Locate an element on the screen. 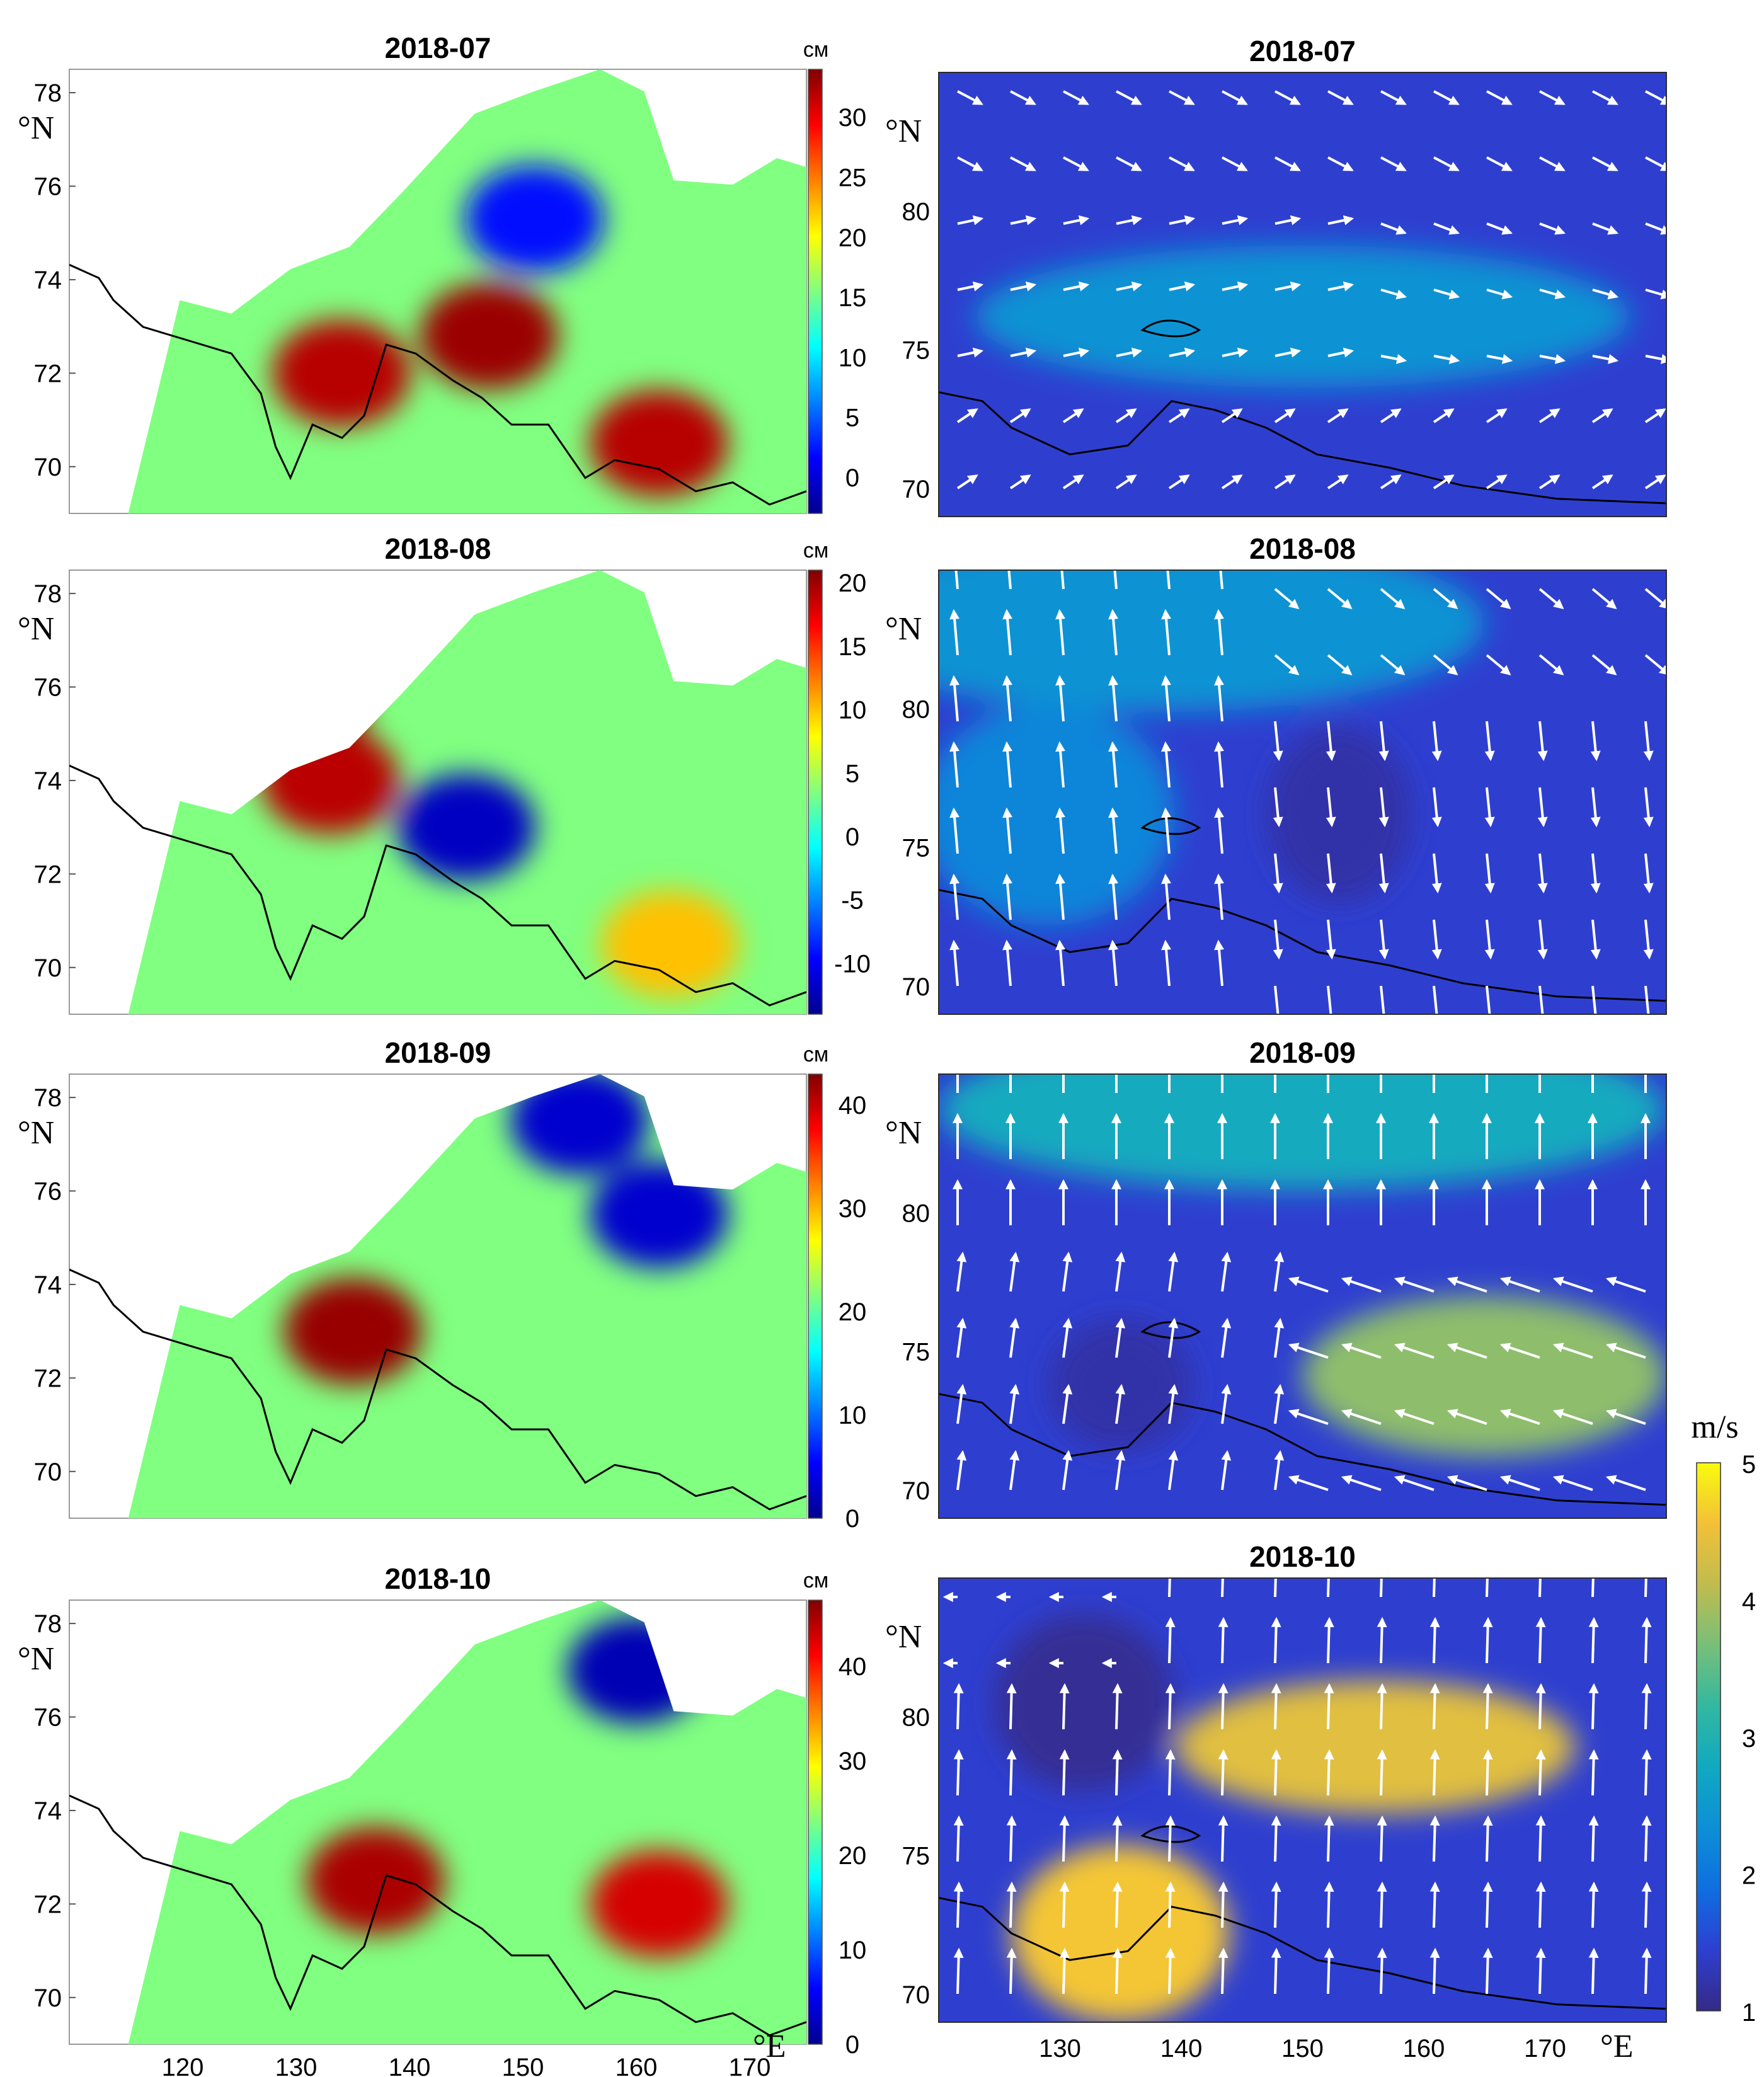 The image size is (1764, 2077). colorbar-tick-label: 20 is located at coordinates (853, 238).